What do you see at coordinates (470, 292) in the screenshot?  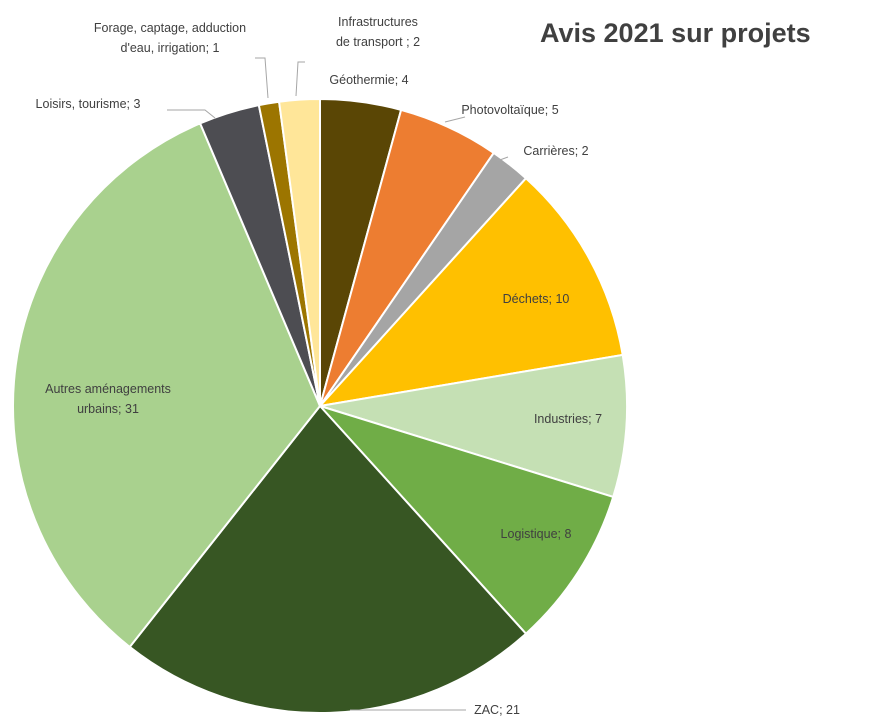 I see `pie-slice-dechets` at bounding box center [470, 292].